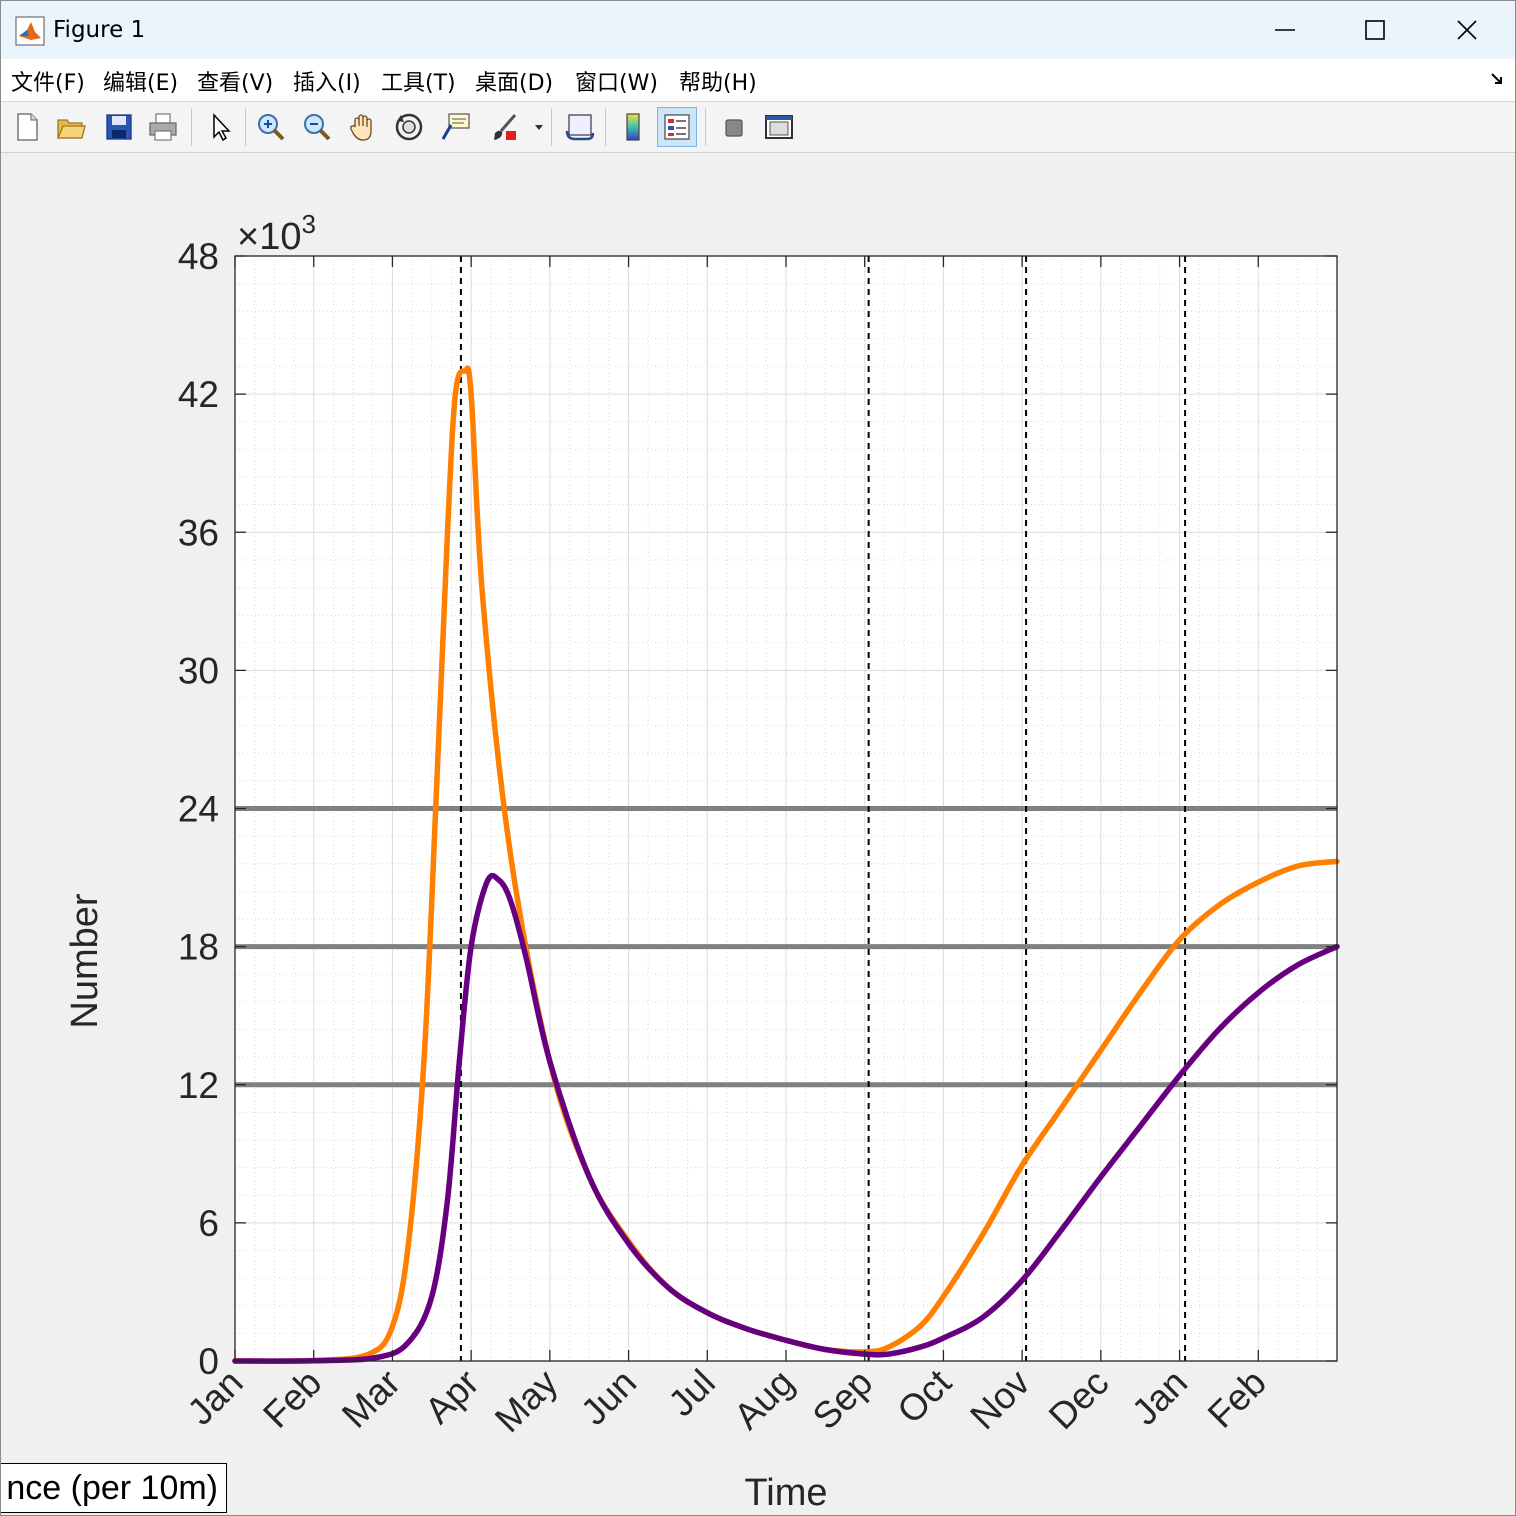 This screenshot has height=1516, width=1516. What do you see at coordinates (30, 31) in the screenshot?
I see `matlab-logo-icon` at bounding box center [30, 31].